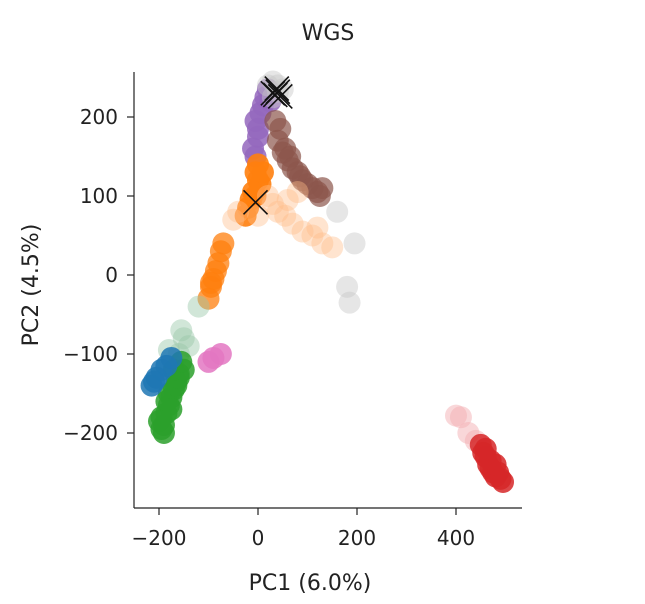 The image size is (645, 604). What do you see at coordinates (98, 275) in the screenshot?
I see `y-ticks: −200 −100 0 100 200` at bounding box center [98, 275].